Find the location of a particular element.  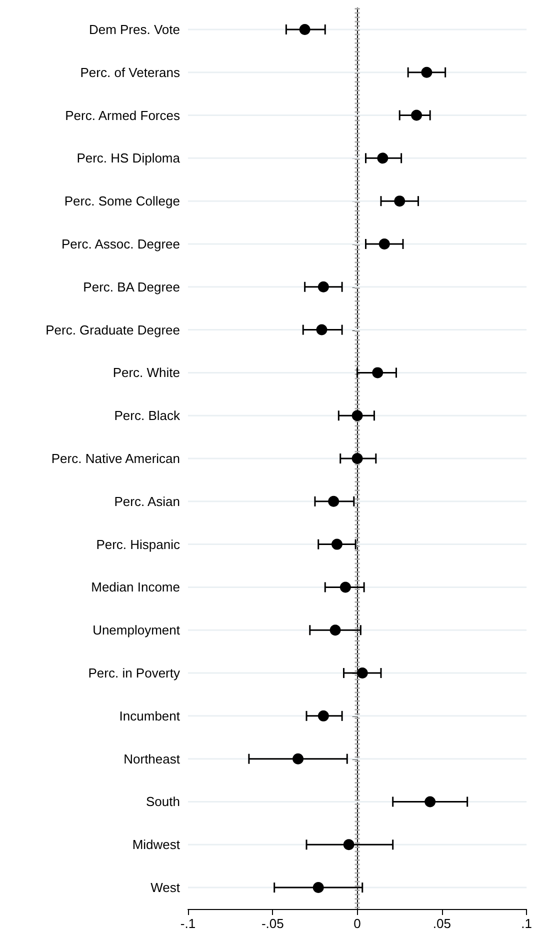

y-tick-label: Perc. Native American is located at coordinates (115, 458).